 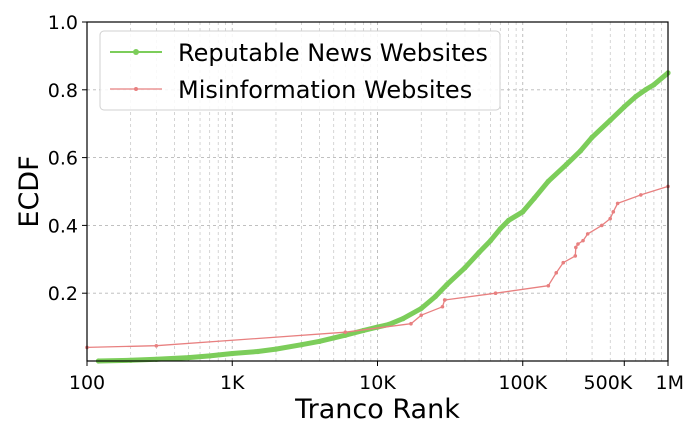 What do you see at coordinates (63, 294) in the screenshot?
I see `y-tick-label: 0.2` at bounding box center [63, 294].